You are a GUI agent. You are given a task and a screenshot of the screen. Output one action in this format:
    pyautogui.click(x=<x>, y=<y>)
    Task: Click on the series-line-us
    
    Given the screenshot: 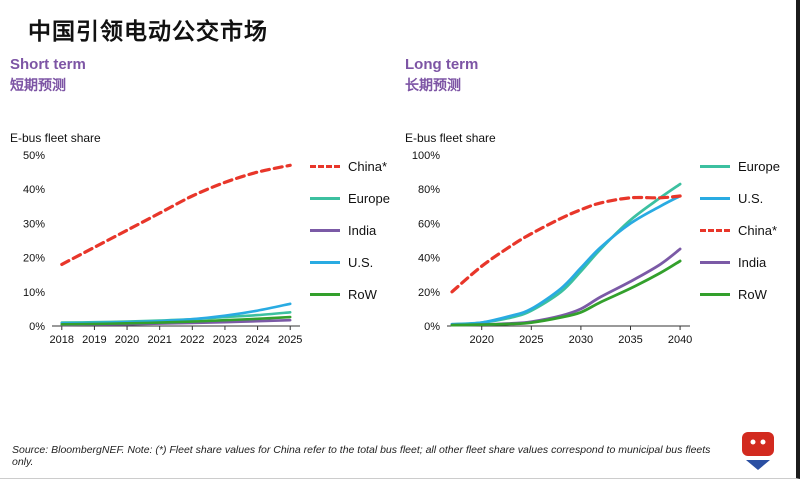 What is the action you would take?
    pyautogui.click(x=566, y=260)
    